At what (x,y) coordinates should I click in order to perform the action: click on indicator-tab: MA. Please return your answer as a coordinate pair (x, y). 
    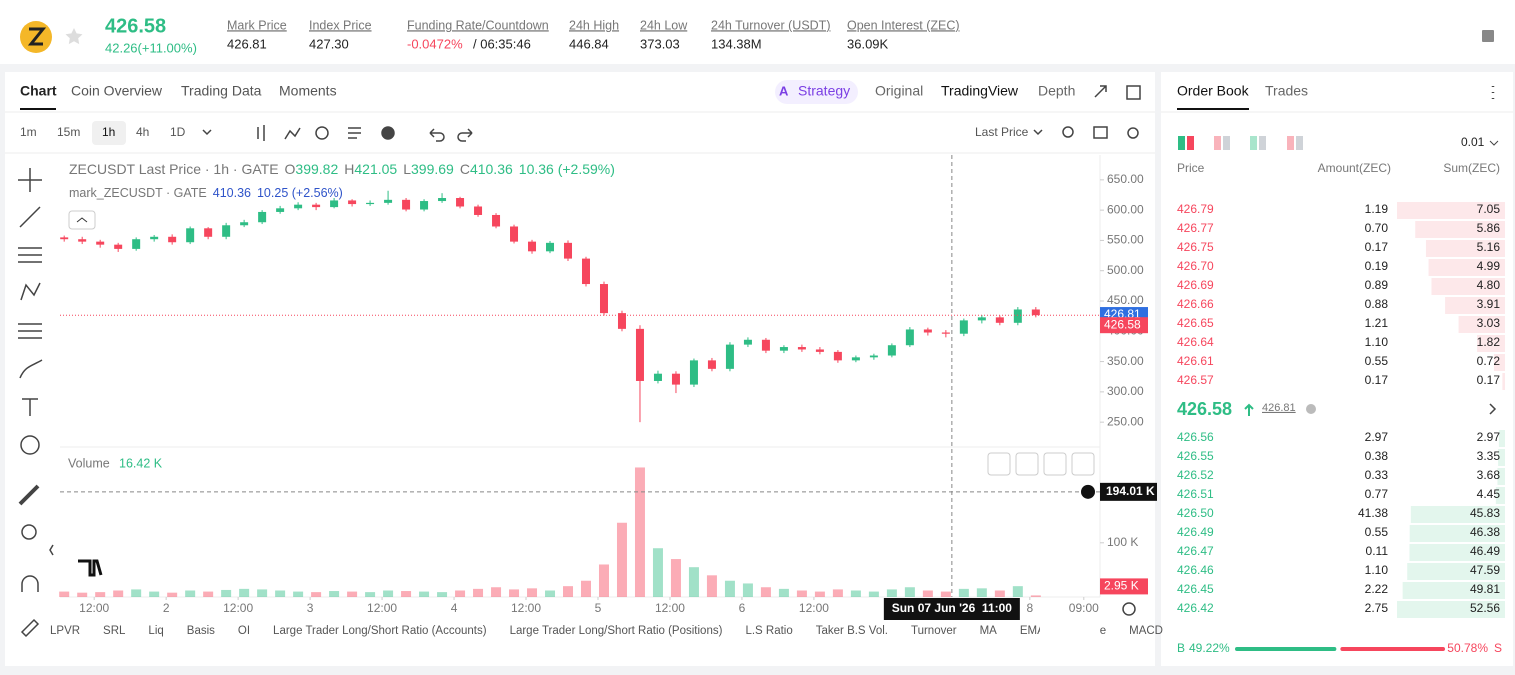
    Looking at the image, I should click on (989, 631).